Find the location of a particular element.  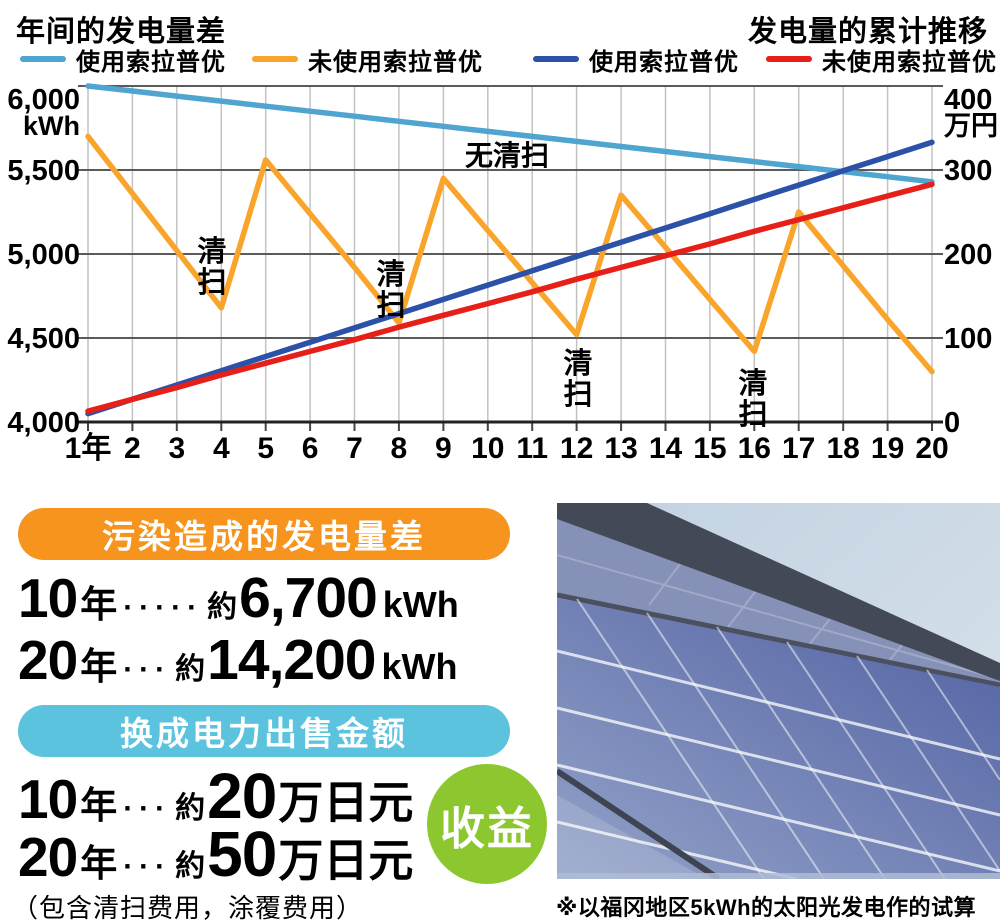

svg-text: 6 is located at coordinates (310, 448).